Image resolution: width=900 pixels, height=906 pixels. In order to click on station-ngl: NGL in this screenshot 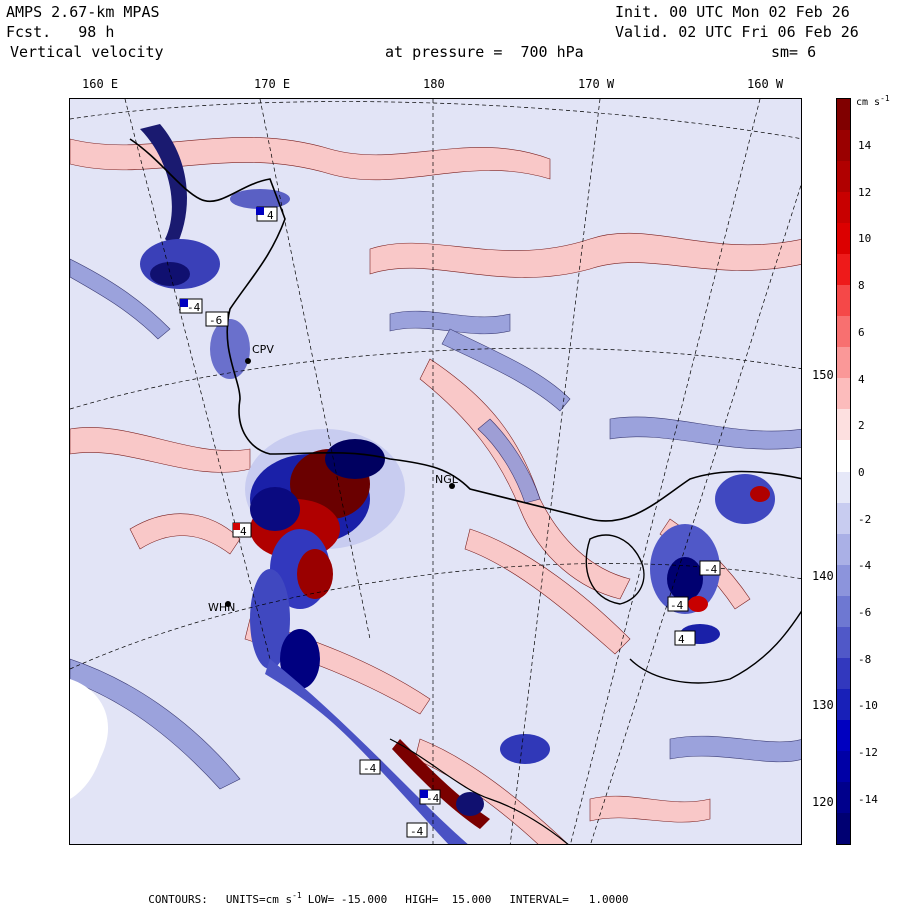, I will do `click(447, 479)`.